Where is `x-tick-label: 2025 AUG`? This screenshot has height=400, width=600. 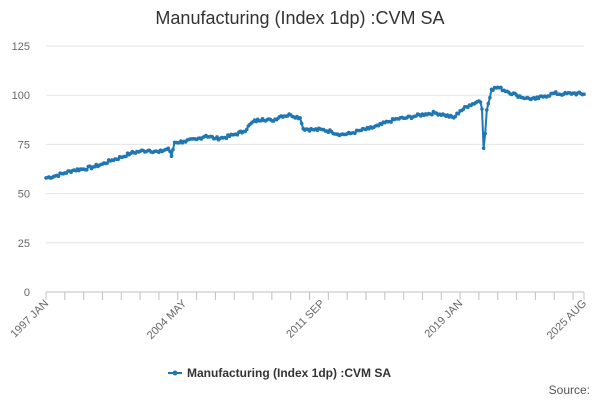 x-tick-label: 2025 AUG is located at coordinates (567, 320).